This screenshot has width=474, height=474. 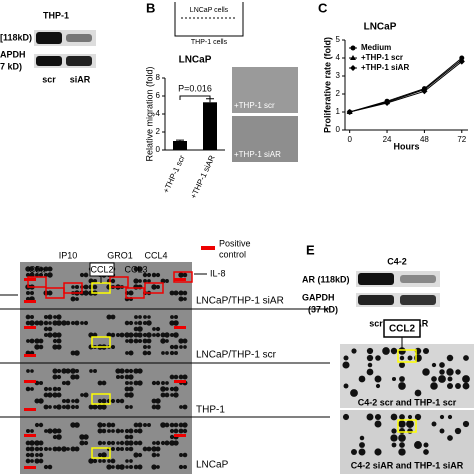 What do you see at coordinates (195, 88) in the screenshot?
I see `annotation: P=0.016` at bounding box center [195, 88].